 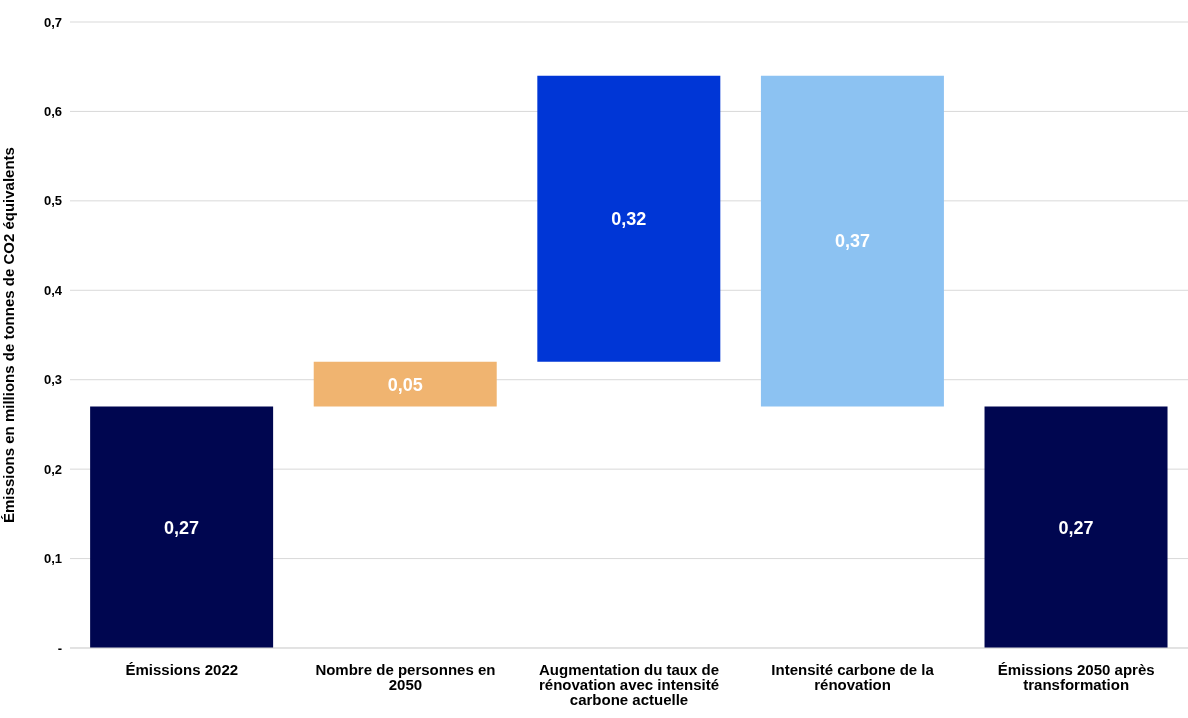 What do you see at coordinates (405, 676) in the screenshot?
I see `x-tick-label: Nombre de personnes en 2050` at bounding box center [405, 676].